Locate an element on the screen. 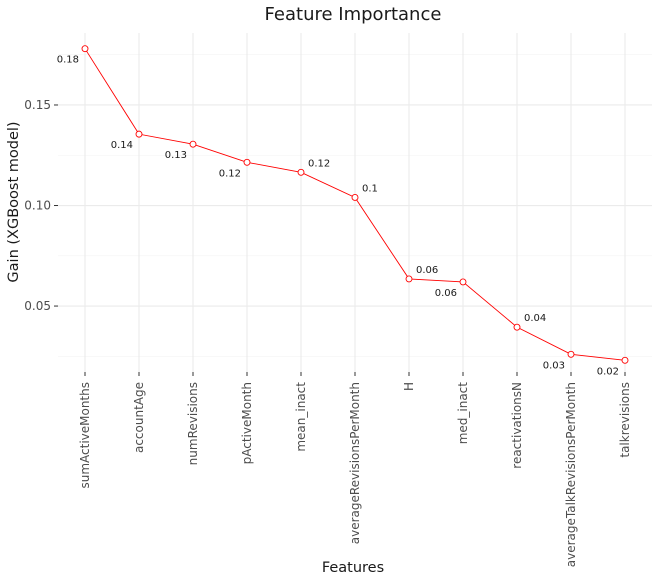  y-axis: 0.05 0.10 0.15 is located at coordinates (41, 205).